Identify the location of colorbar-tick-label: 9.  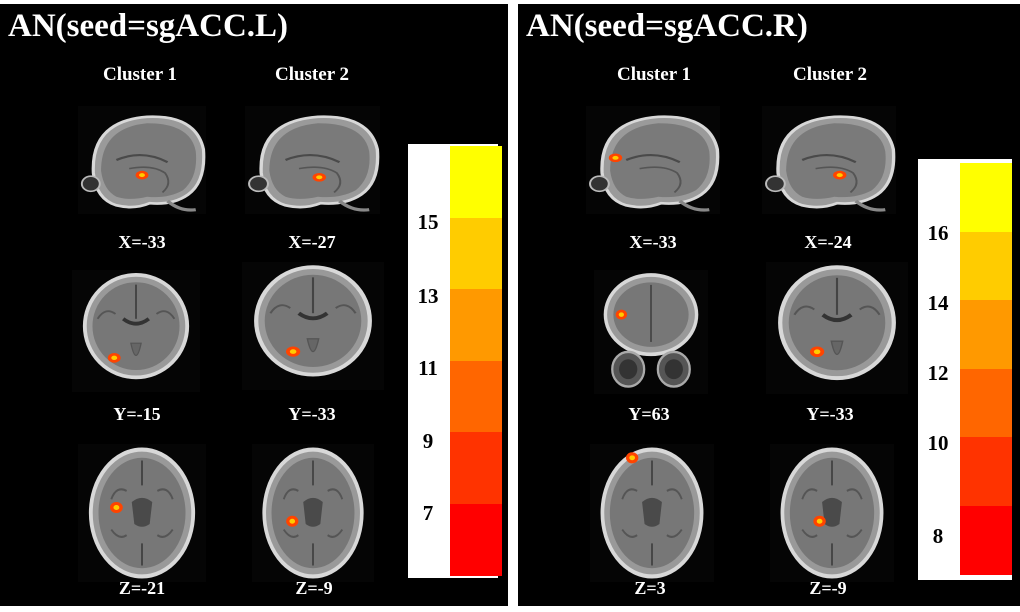
(428, 441).